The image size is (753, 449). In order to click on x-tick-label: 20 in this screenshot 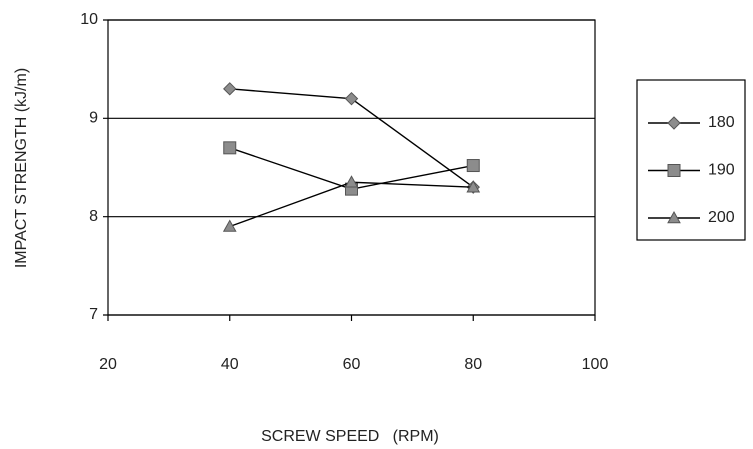, I will do `click(108, 364)`.